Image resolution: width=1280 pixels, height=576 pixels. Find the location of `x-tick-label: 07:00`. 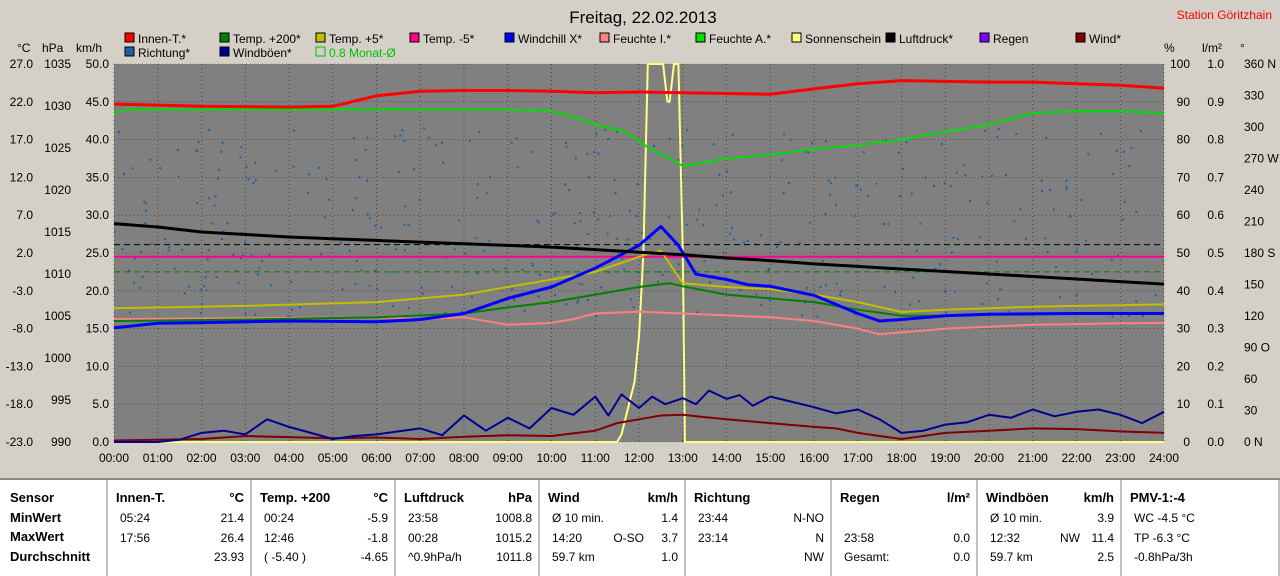

x-tick-label: 07:00 is located at coordinates (420, 458).